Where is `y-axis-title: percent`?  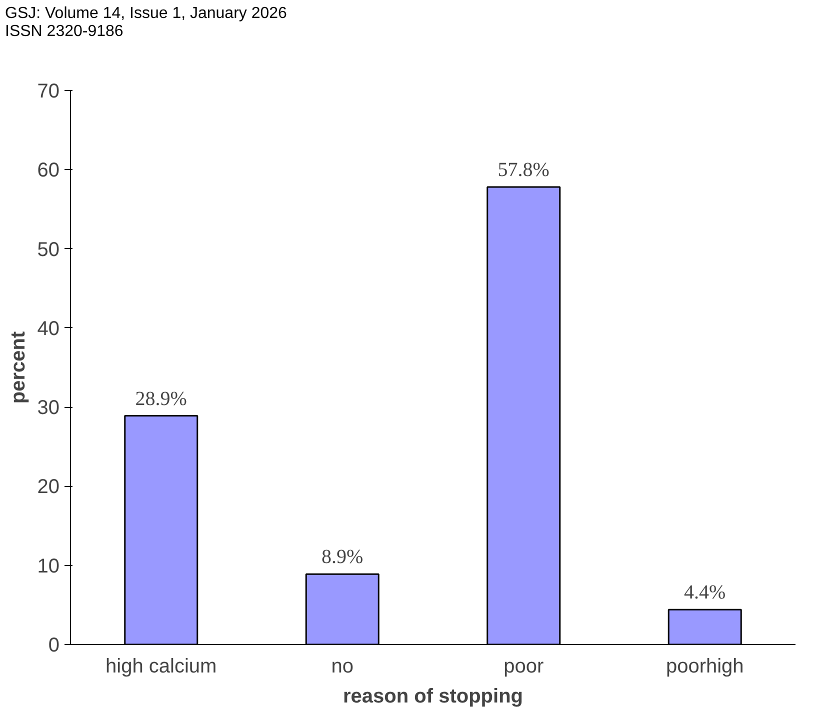
y-axis-title: percent is located at coordinates (18, 367).